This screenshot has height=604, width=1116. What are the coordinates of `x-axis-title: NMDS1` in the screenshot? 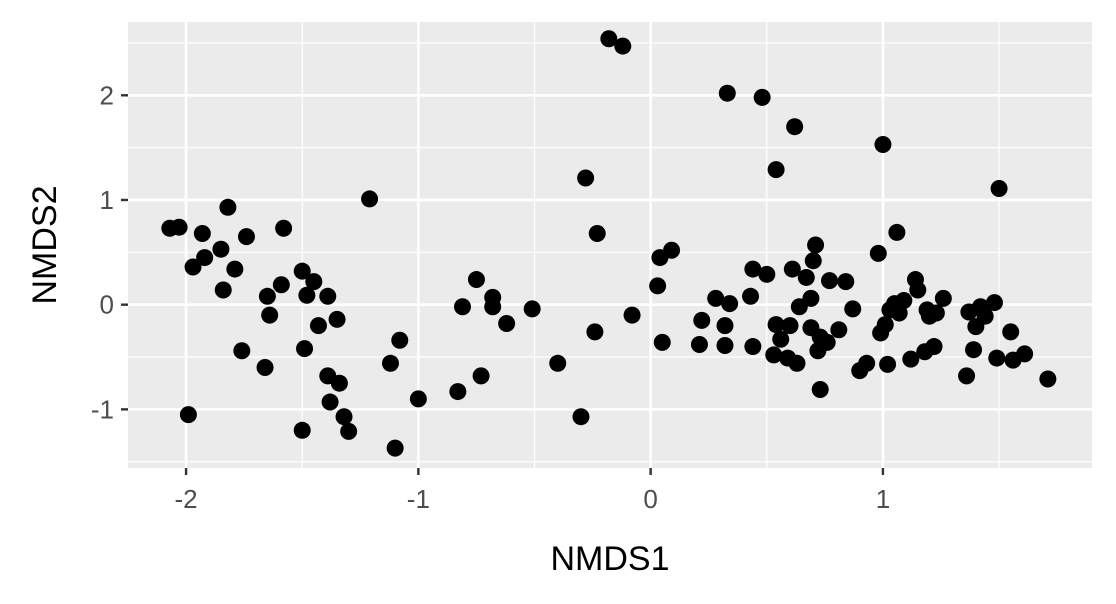 It's located at (609, 559).